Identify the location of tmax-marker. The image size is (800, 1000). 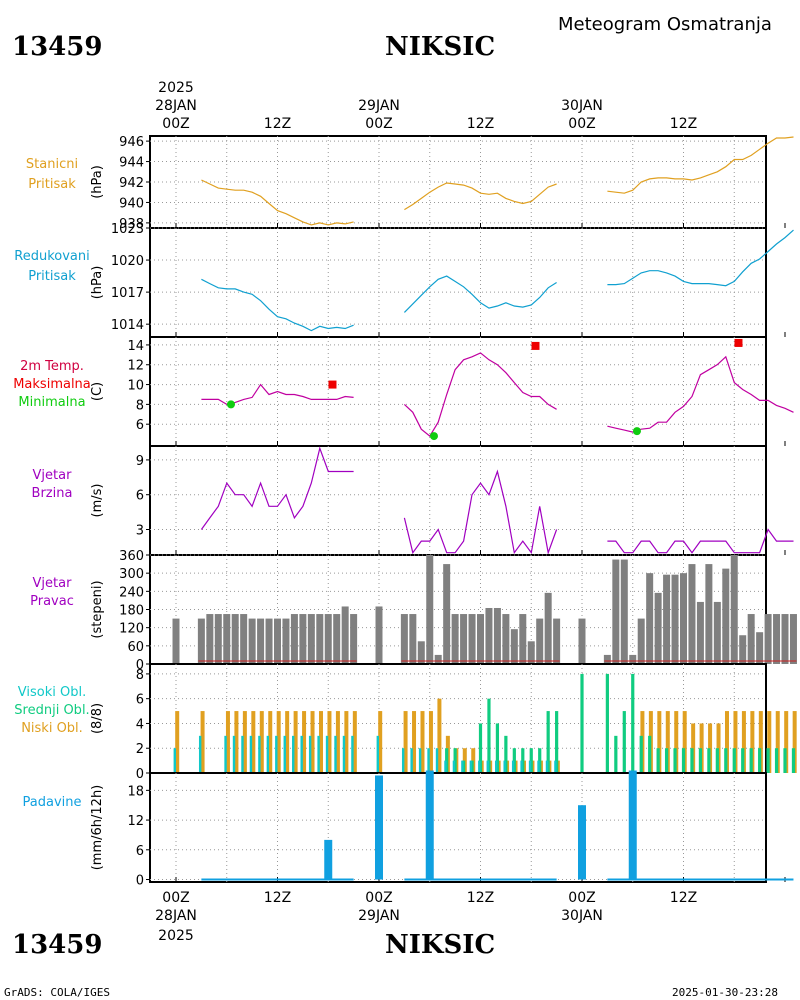
(332, 384).